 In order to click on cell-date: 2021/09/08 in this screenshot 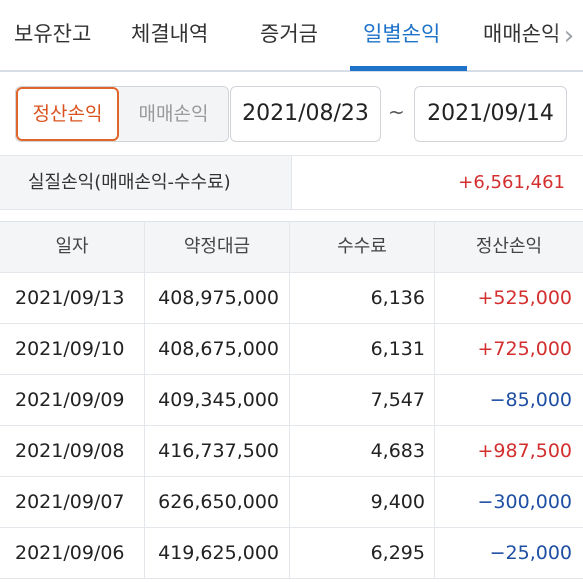, I will do `click(72, 451)`.